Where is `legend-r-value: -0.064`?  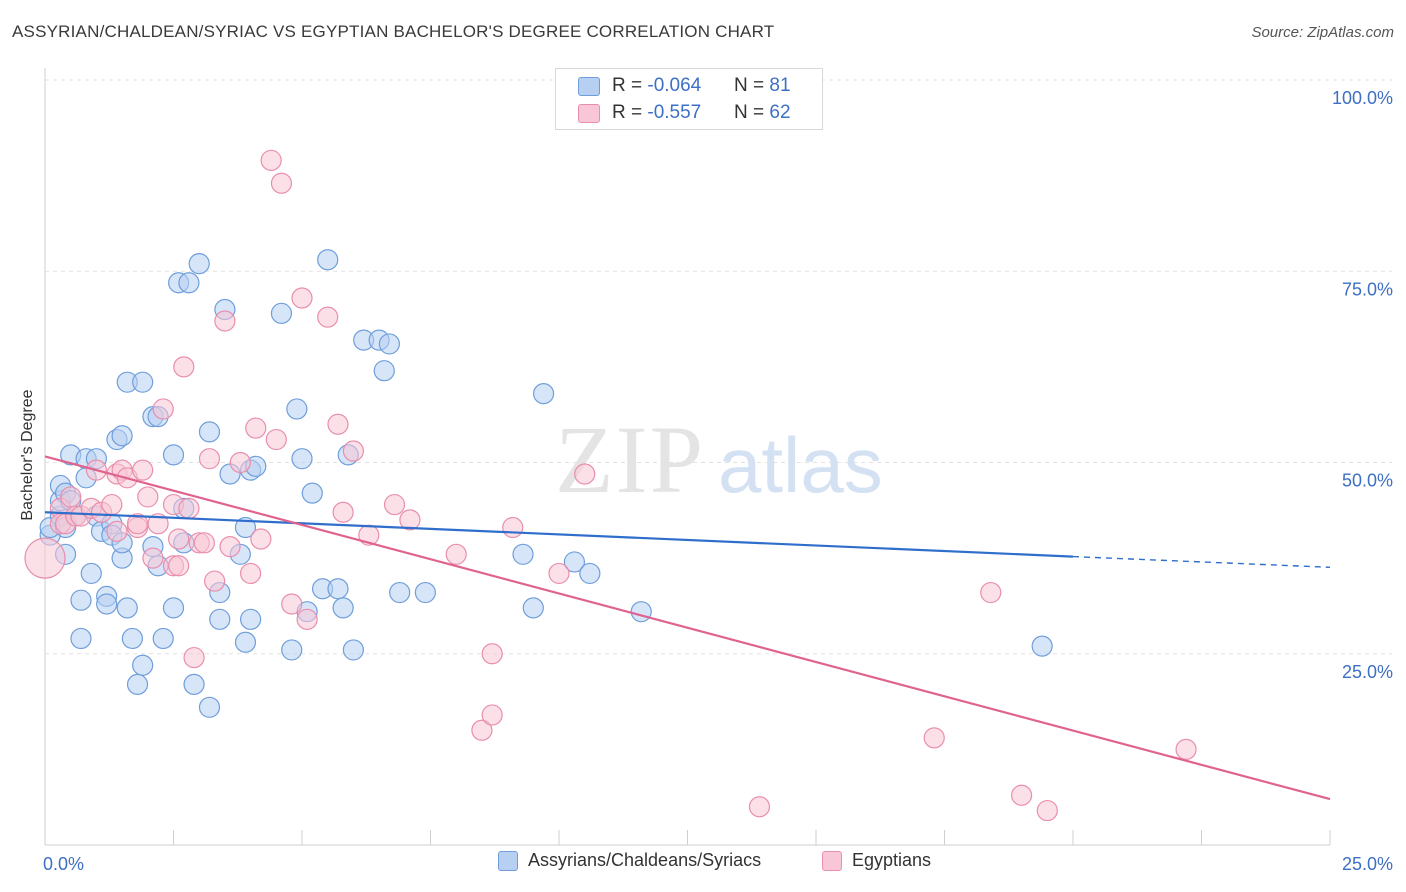 legend-r-value: -0.064 is located at coordinates (674, 85).